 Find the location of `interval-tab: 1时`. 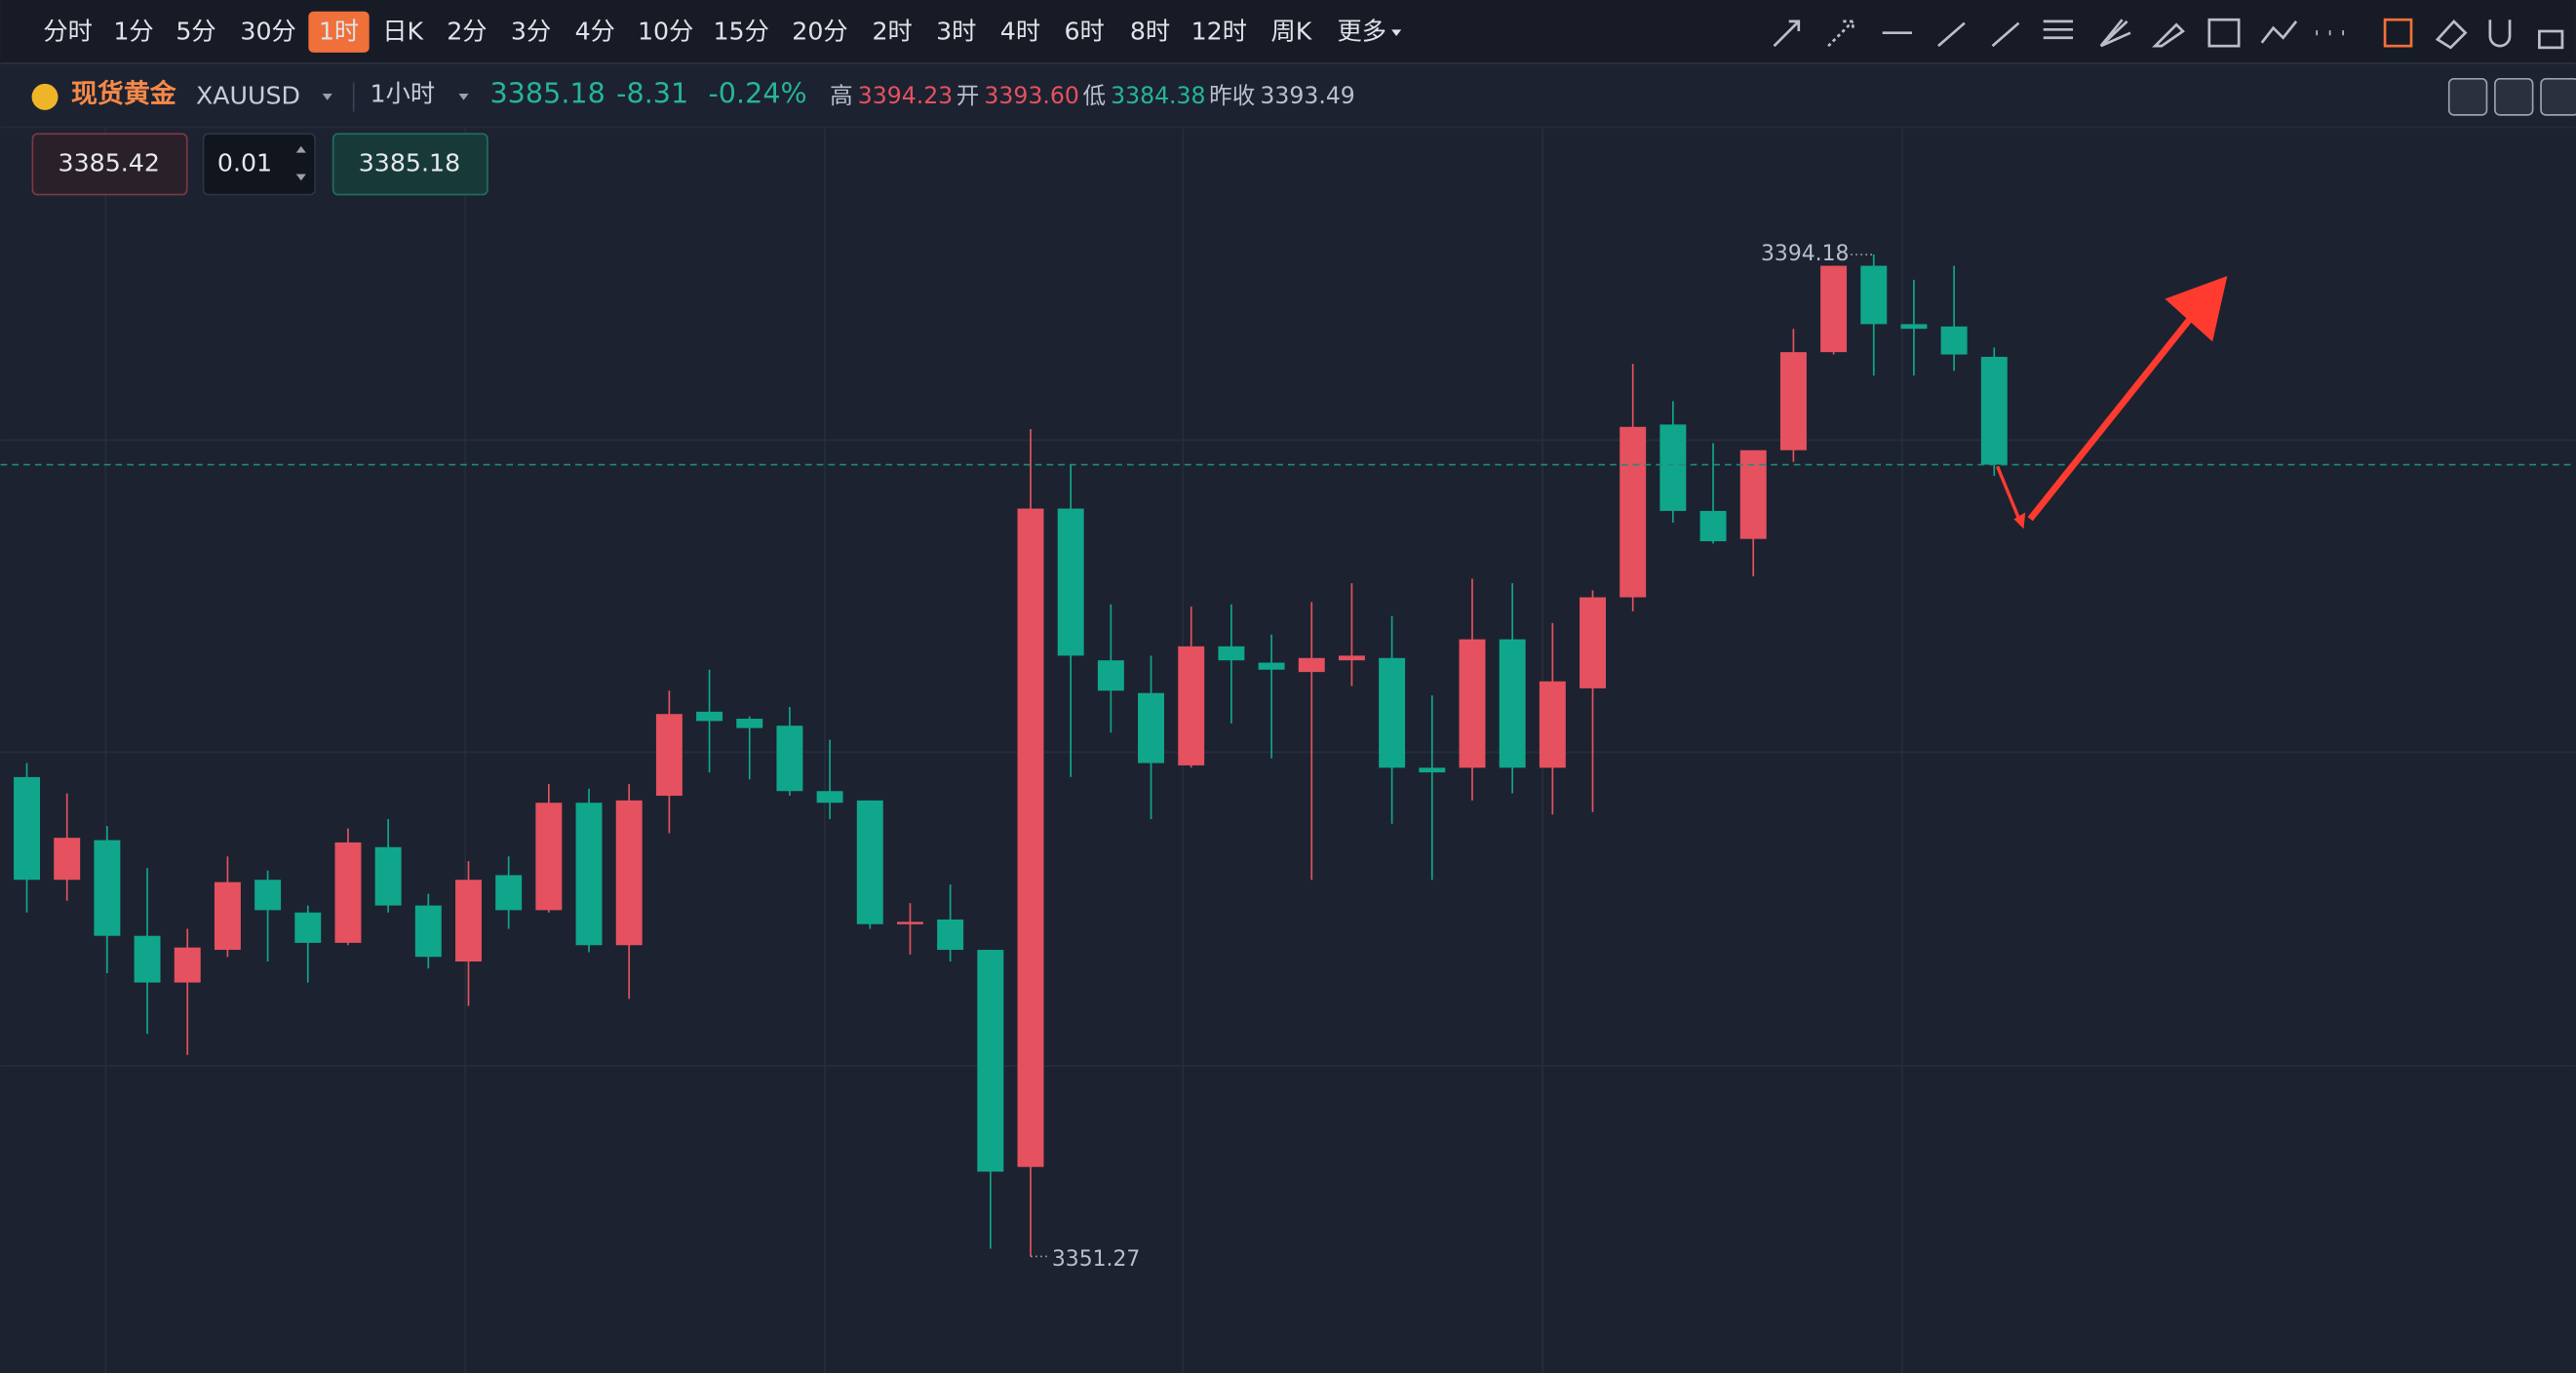

interval-tab: 1时 is located at coordinates (339, 32).